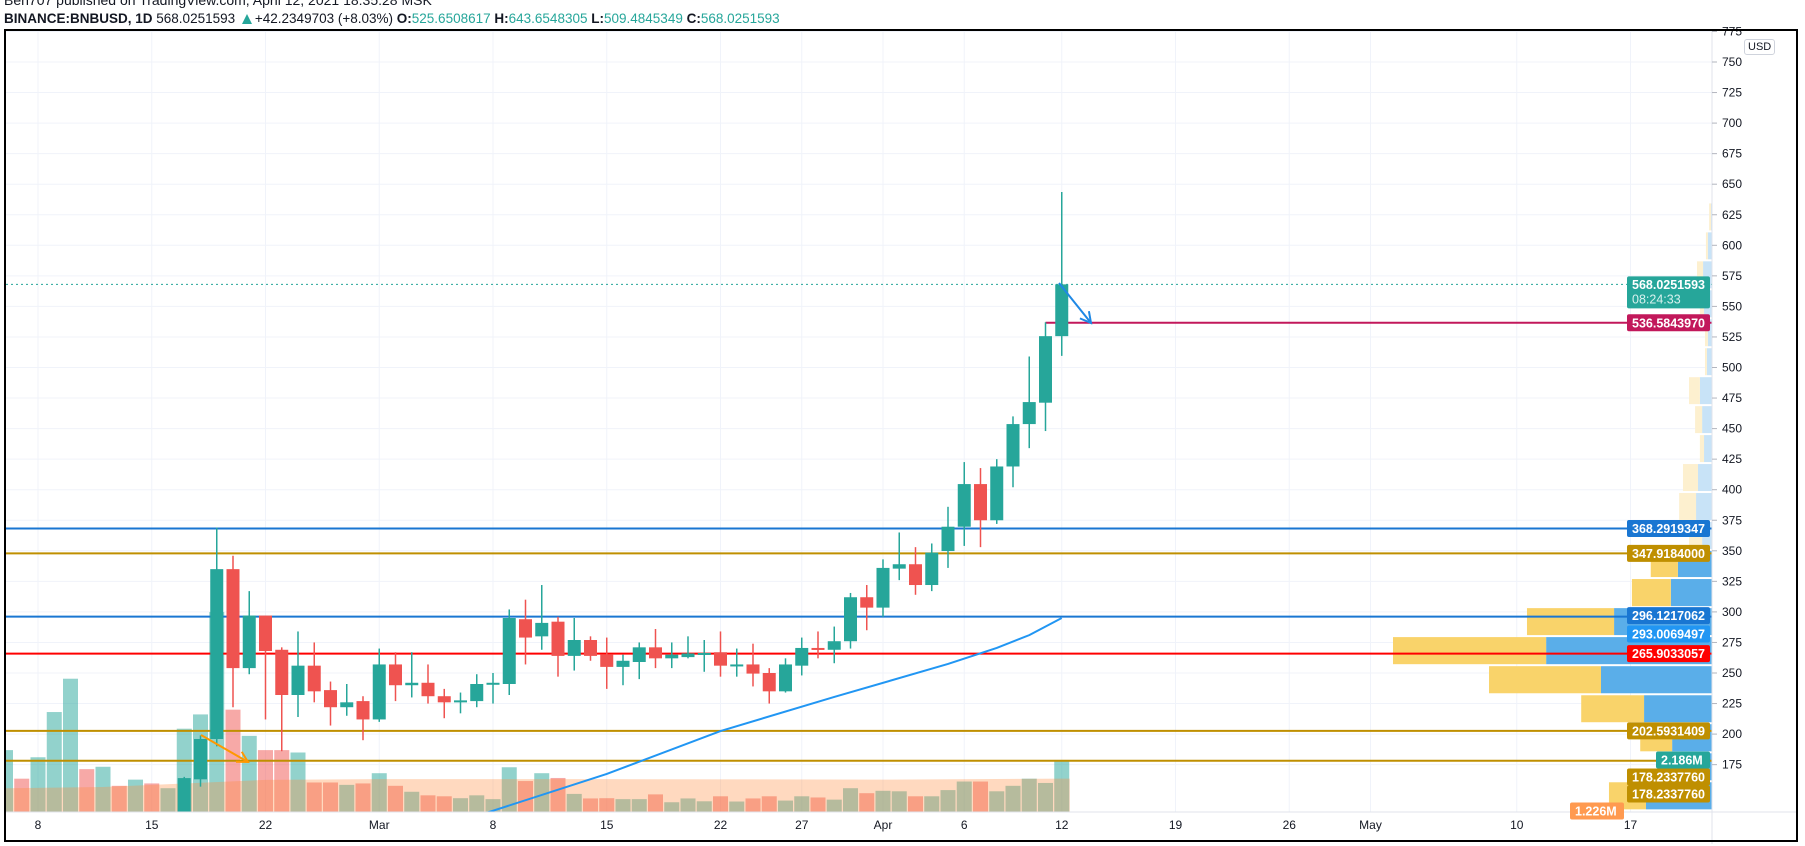  What do you see at coordinates (1668, 528) in the screenshot?
I see `level-price-tag: 368.2919347` at bounding box center [1668, 528].